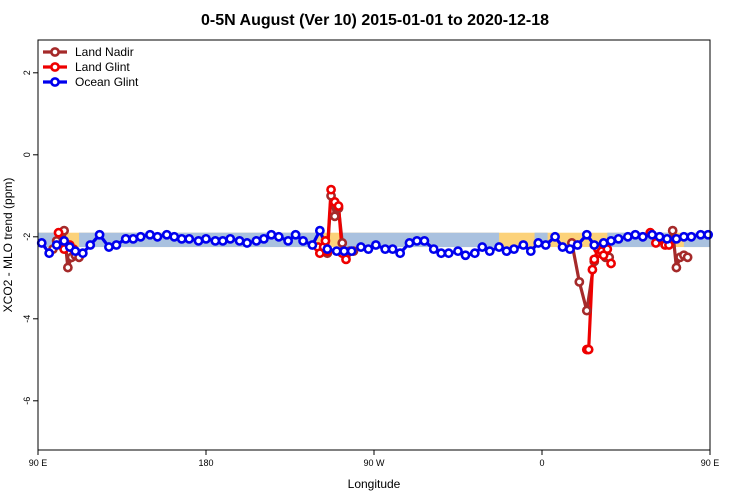 This screenshot has width=750, height=500. Describe the element at coordinates (374, 459) in the screenshot. I see `x-axis: 90 E 180 90 W 0 90 E` at that location.